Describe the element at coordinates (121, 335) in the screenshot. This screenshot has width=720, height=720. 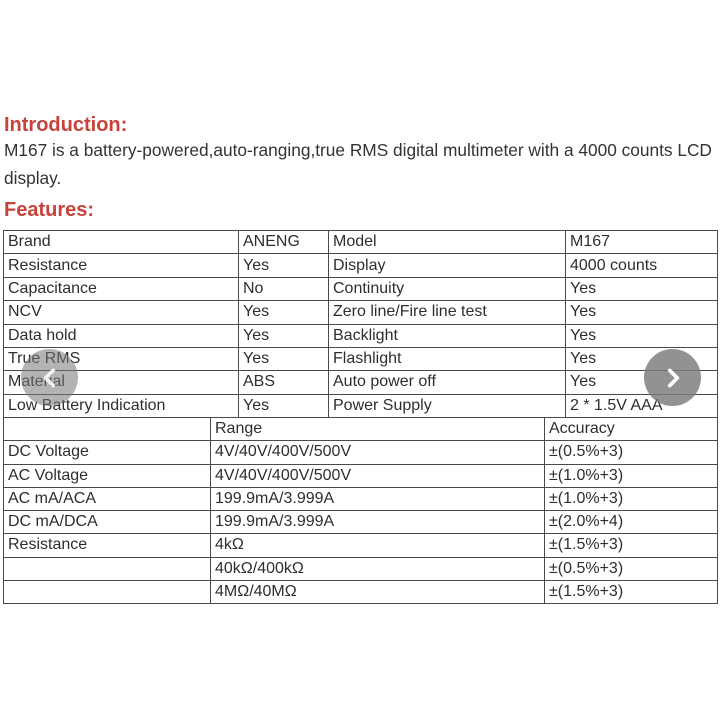
I see `feature-name-cell: Data hold` at that location.